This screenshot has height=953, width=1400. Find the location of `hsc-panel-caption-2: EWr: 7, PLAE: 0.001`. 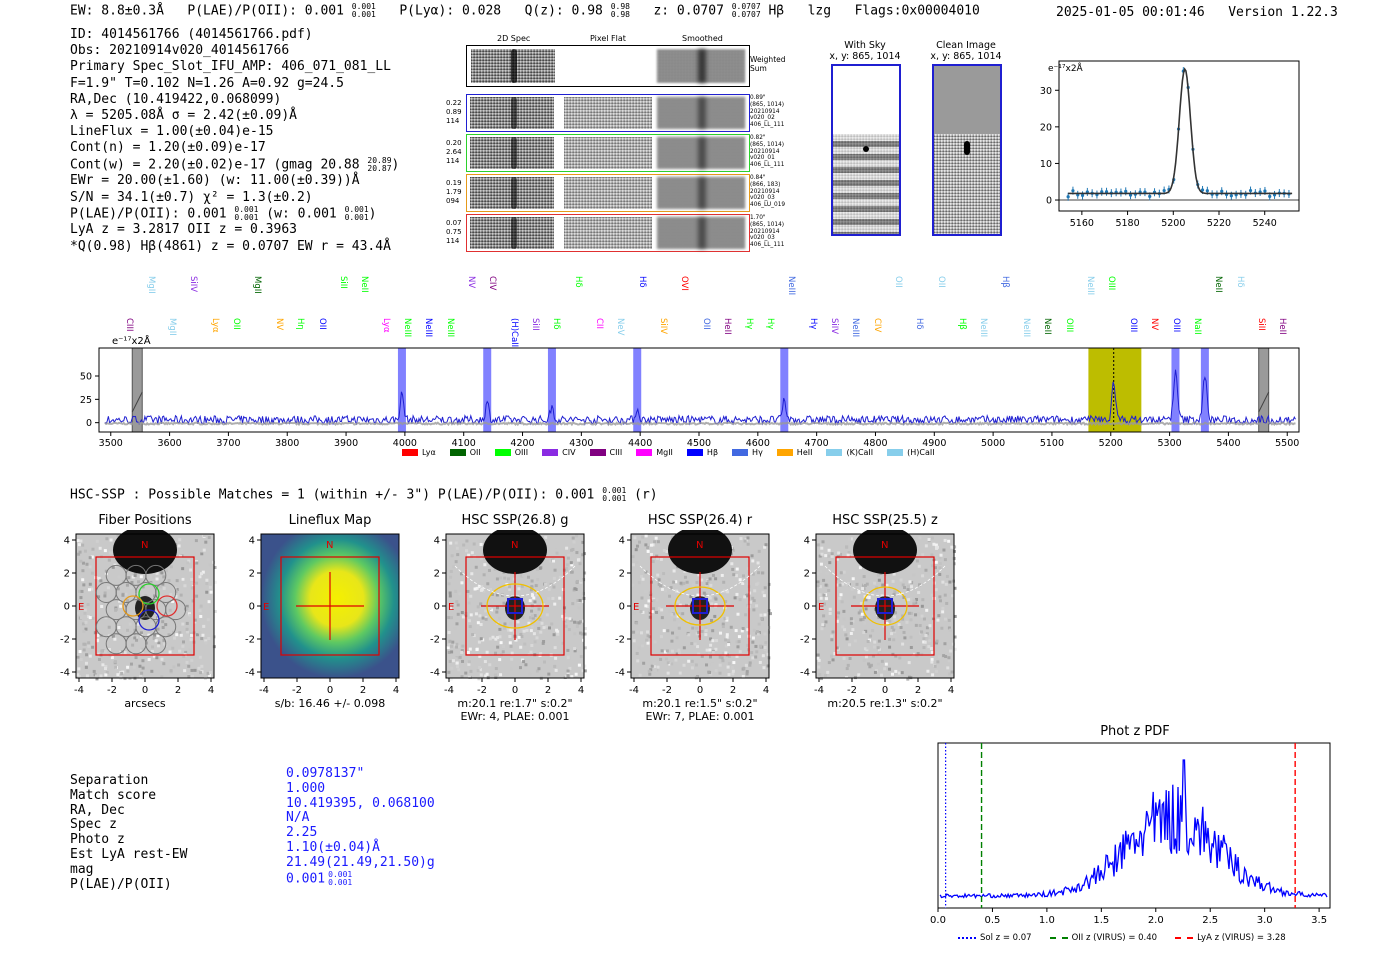

hsc-panel-caption-2: EWr: 7, PLAE: 0.001 is located at coordinates (700, 716).